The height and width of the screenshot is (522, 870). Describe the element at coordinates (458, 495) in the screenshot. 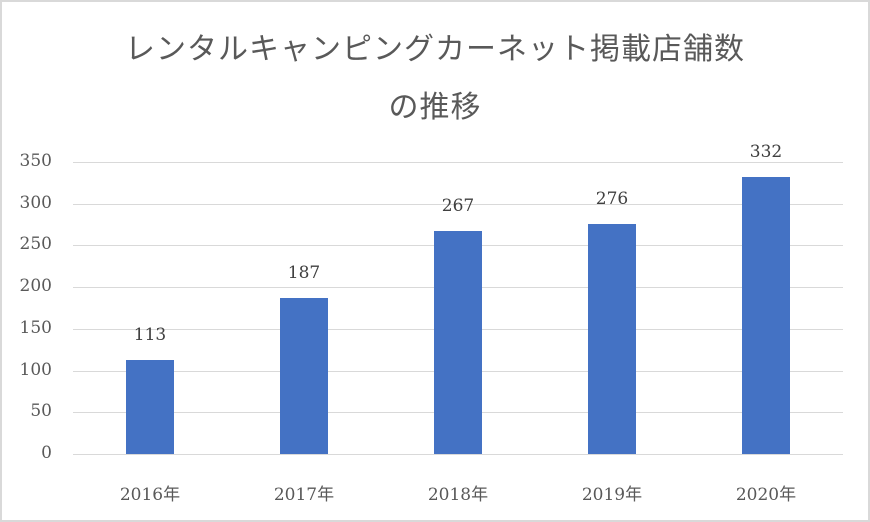

I see `x-tick-label: 2018年` at that location.